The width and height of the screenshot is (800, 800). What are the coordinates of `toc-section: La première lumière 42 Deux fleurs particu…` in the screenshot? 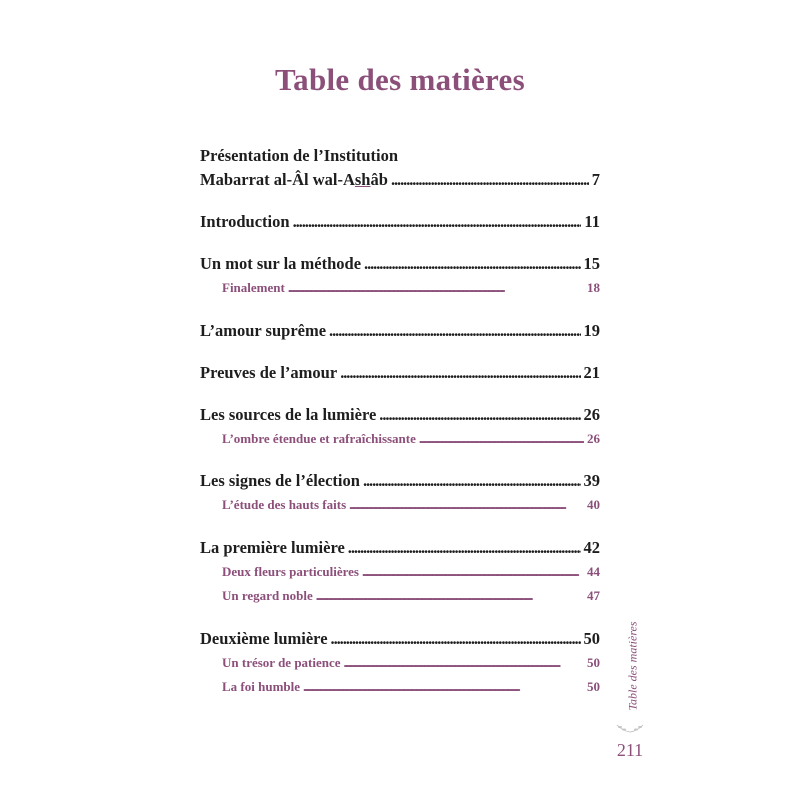 It's located at (400, 572).